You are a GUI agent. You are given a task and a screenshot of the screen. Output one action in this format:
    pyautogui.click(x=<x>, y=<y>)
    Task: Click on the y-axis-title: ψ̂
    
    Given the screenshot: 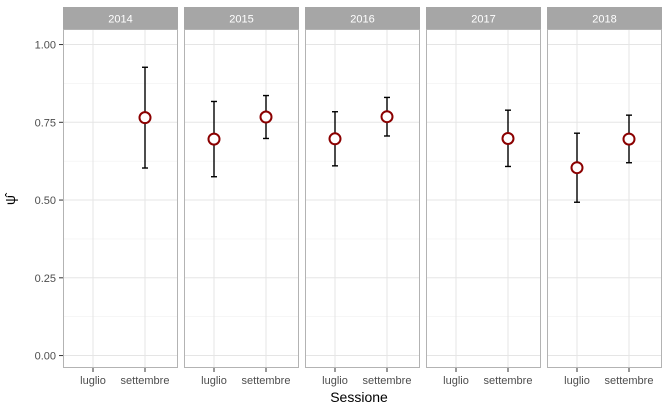 What is the action you would take?
    pyautogui.click(x=10, y=198)
    